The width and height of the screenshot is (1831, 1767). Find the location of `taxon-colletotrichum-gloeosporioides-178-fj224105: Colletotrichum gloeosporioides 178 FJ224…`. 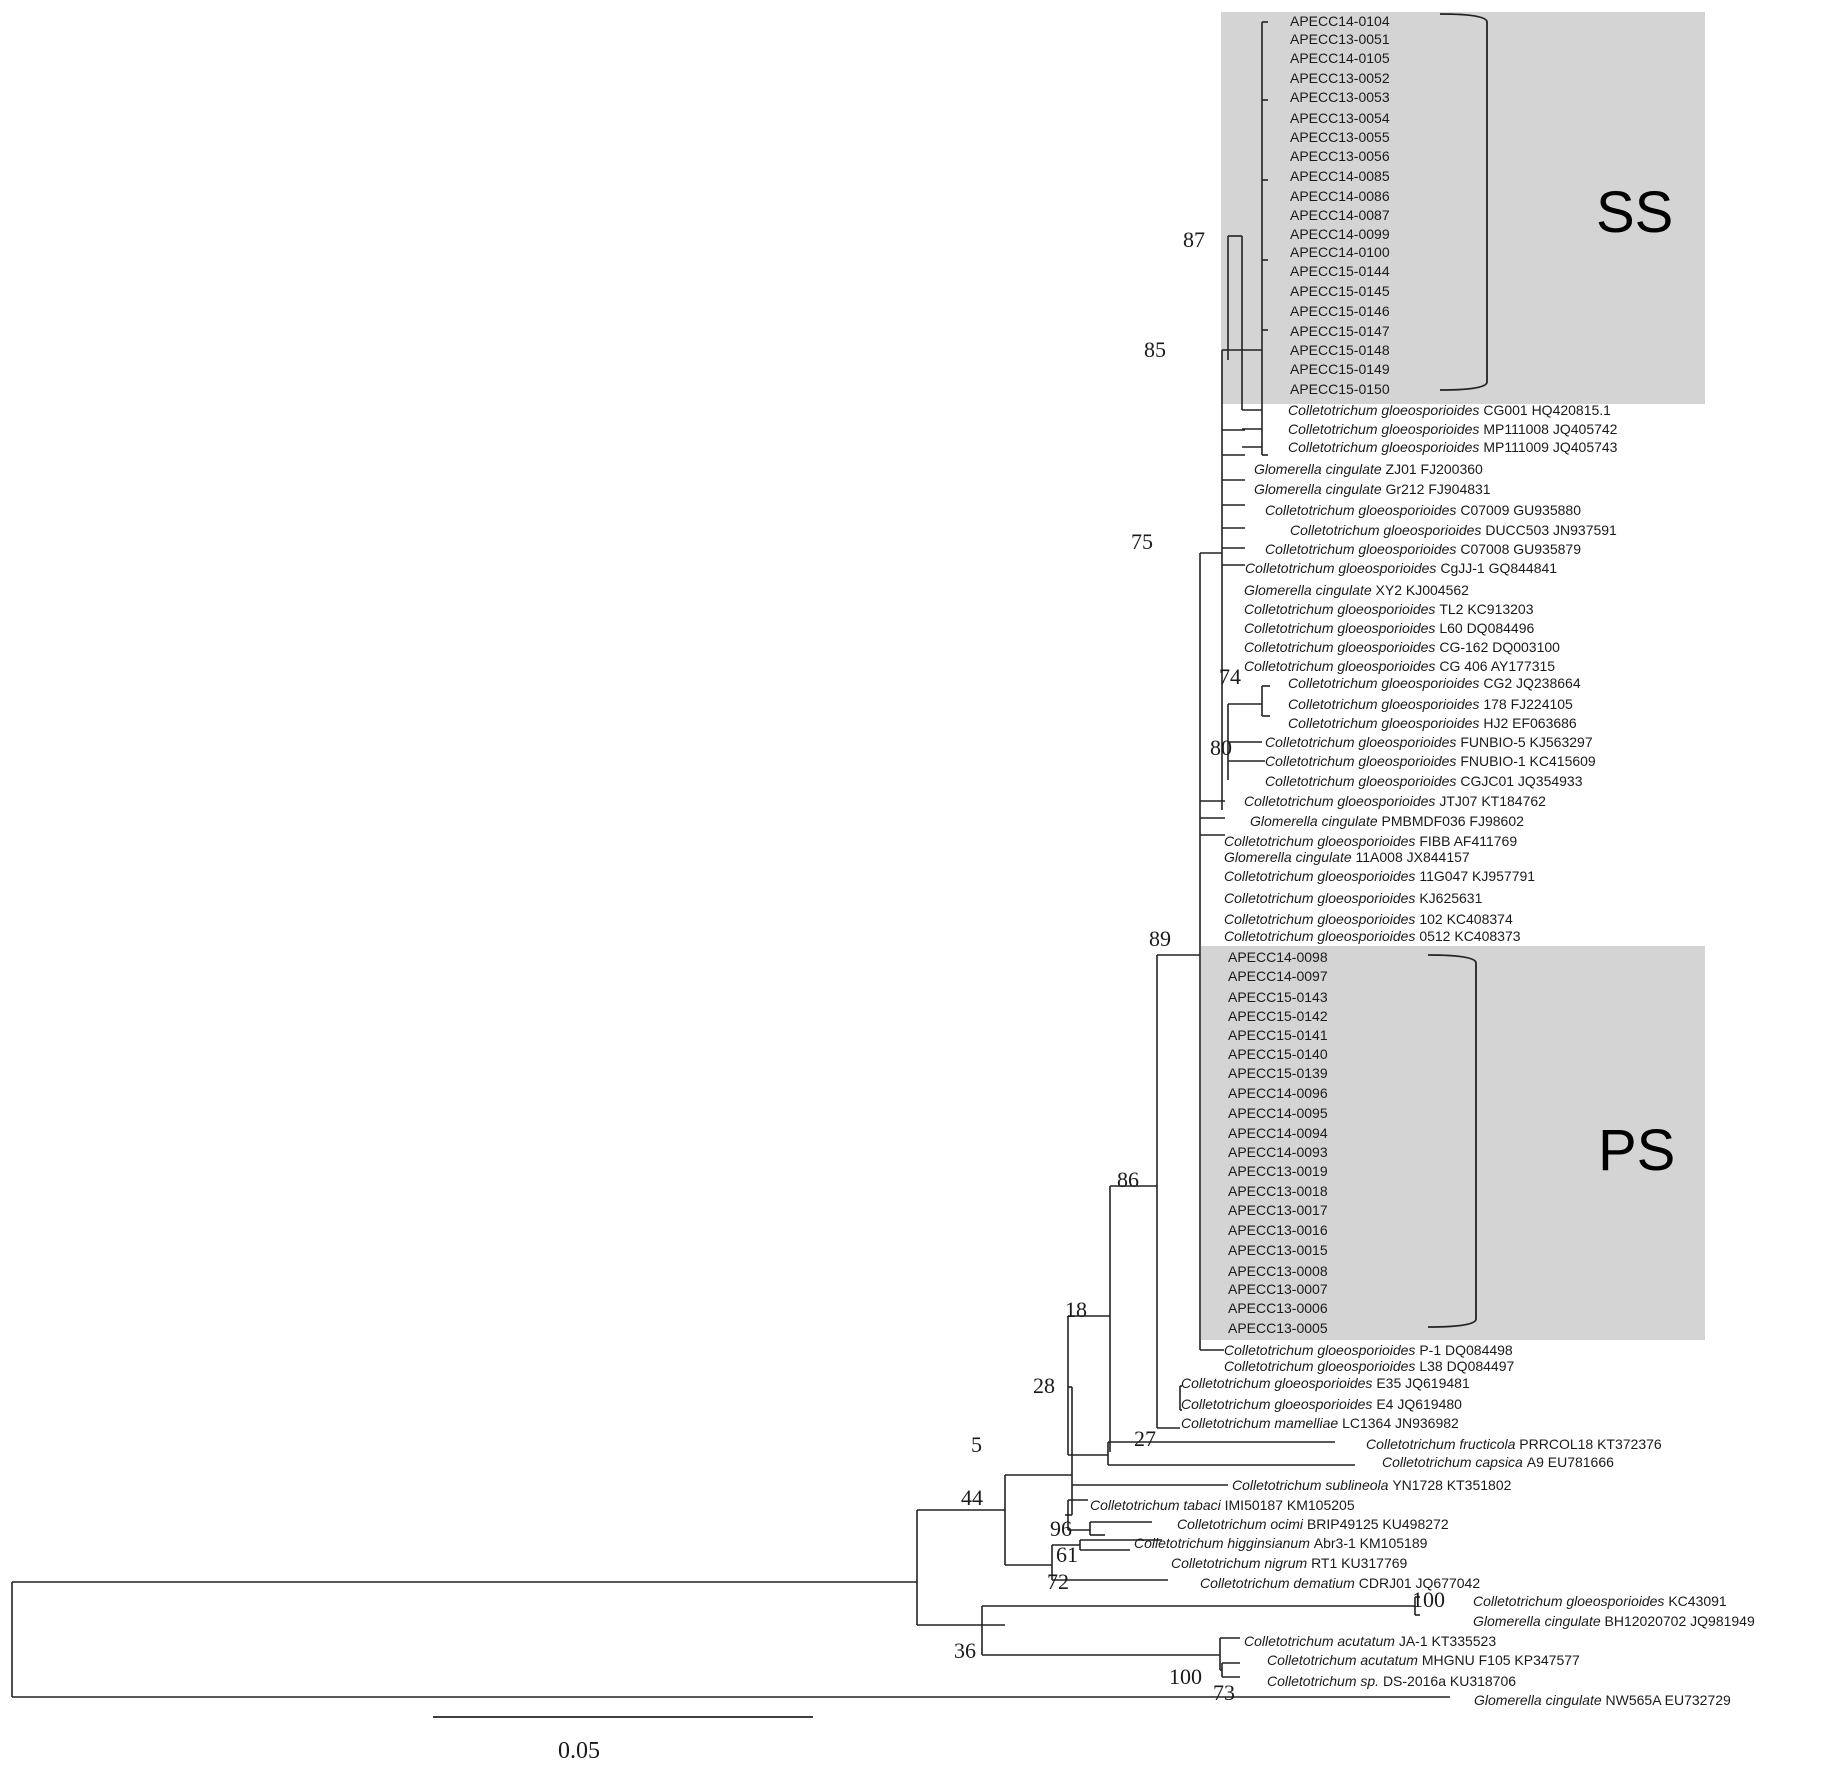

taxon-colletotrichum-gloeosporioides-178-fj224105: Colletotrichum gloeosporioides 178 FJ224… is located at coordinates (1430, 704).